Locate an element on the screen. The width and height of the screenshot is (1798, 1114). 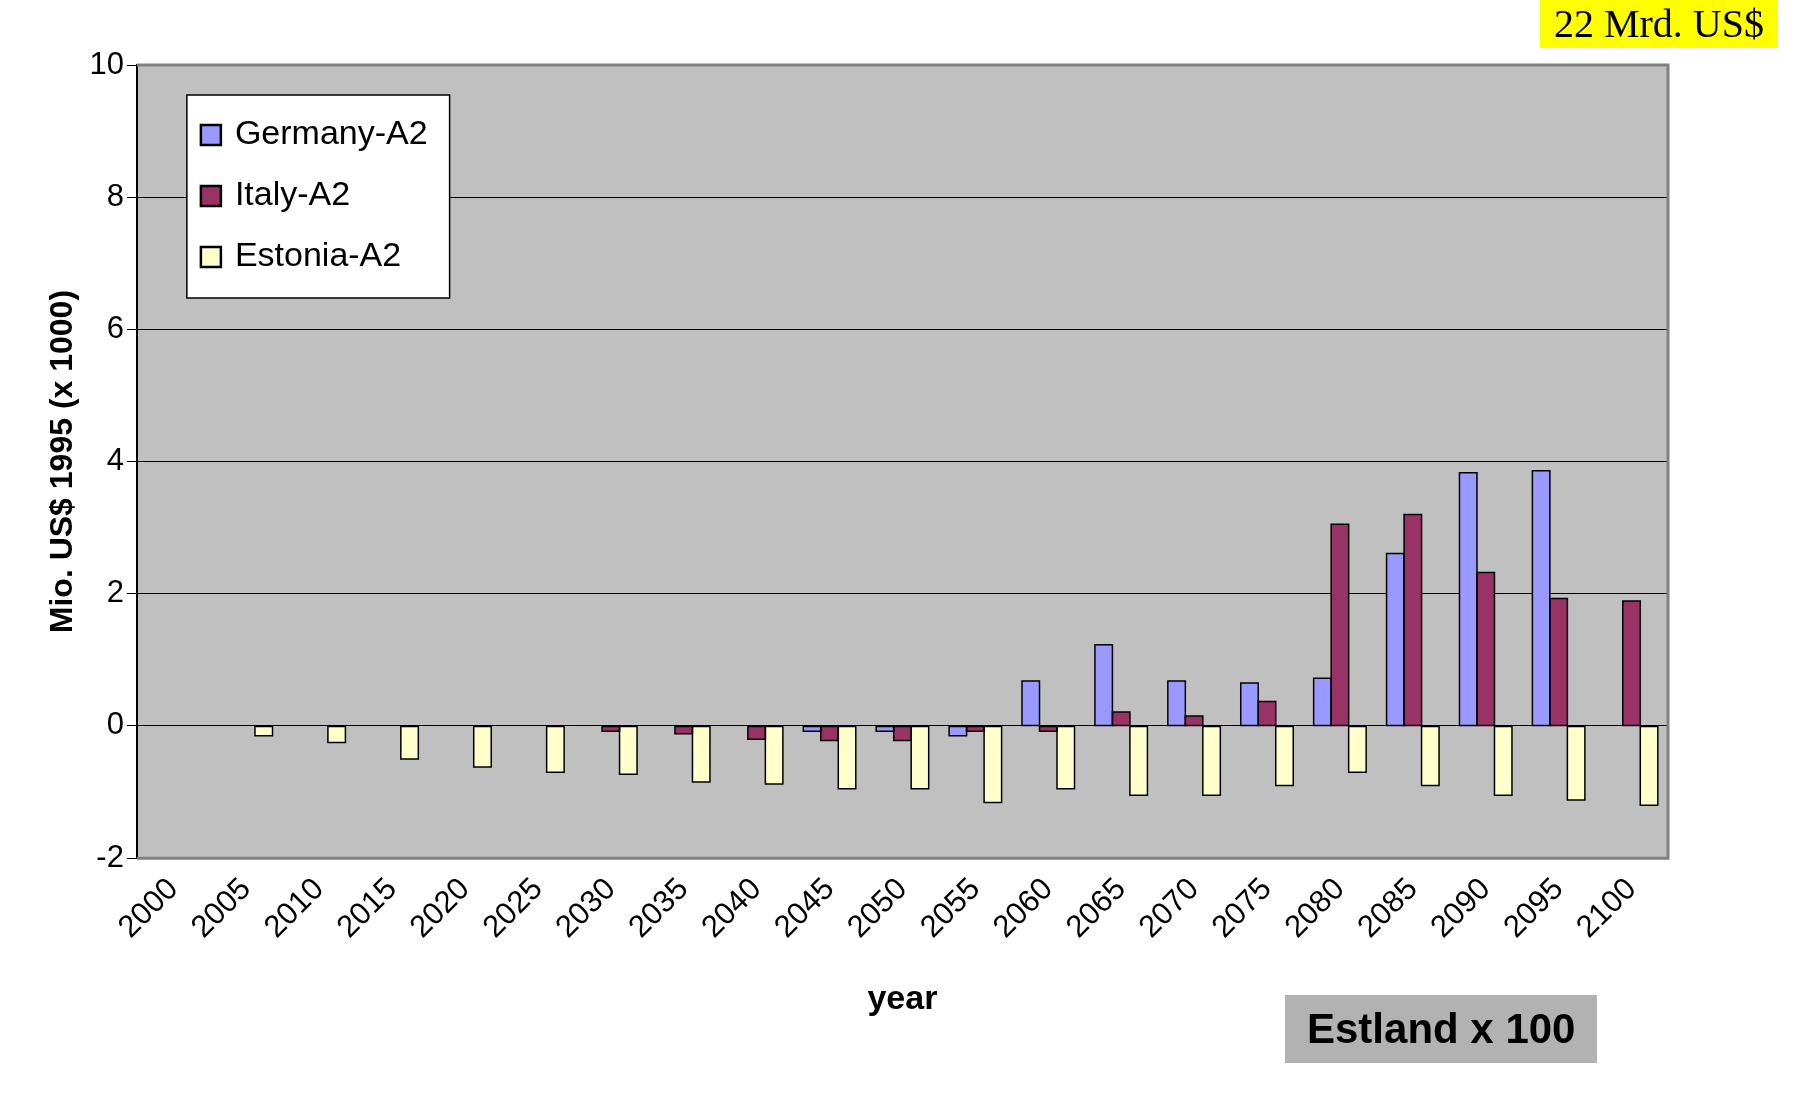
legend-label: Italy-A2 is located at coordinates (292, 193).